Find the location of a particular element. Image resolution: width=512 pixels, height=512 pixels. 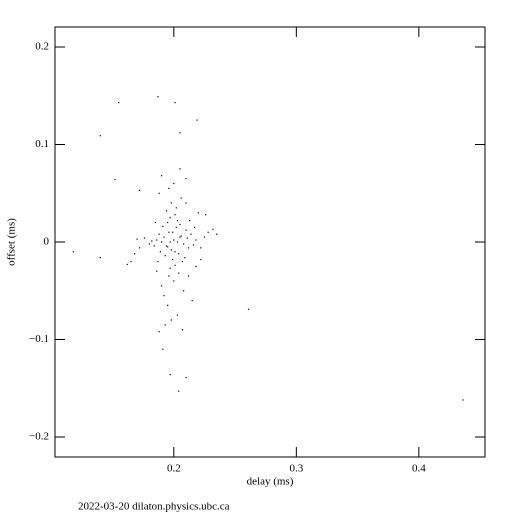

y-tick-label: 0.2 is located at coordinates (42, 47).